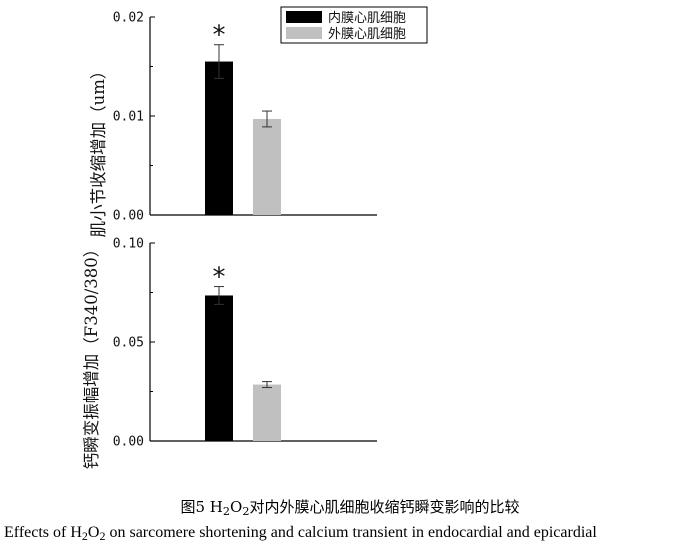  What do you see at coordinates (367, 18) in the screenshot?
I see `legend-label-1: 内膜心肌细胞` at bounding box center [367, 18].